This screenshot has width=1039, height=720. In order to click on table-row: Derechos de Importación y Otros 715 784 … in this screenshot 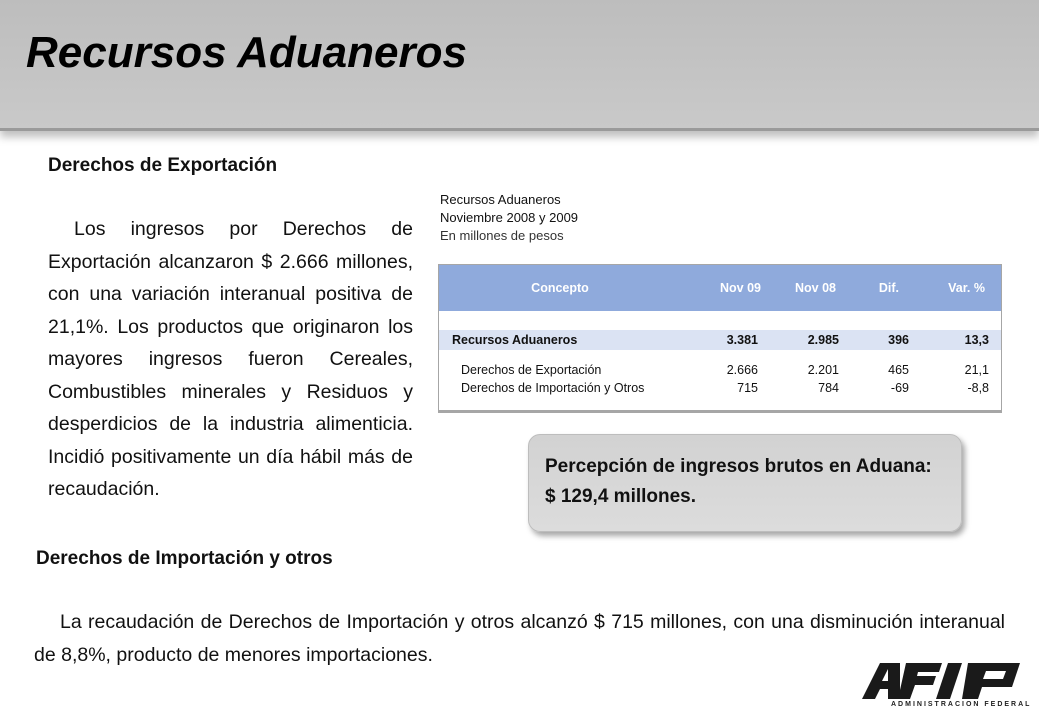, I will do `click(720, 390)`.